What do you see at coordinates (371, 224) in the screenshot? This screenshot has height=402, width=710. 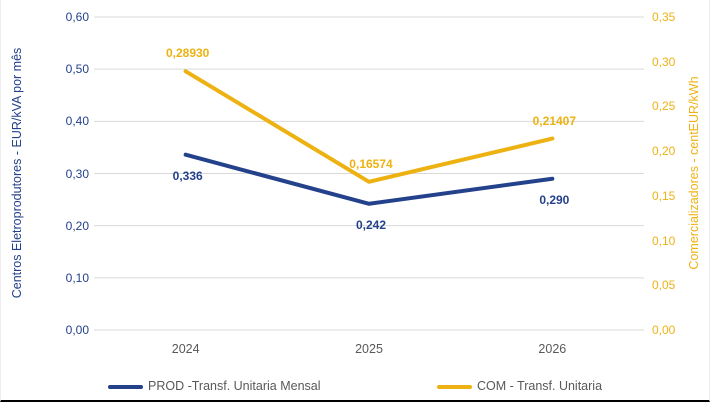 I see `data-label: 0,242` at bounding box center [371, 224].